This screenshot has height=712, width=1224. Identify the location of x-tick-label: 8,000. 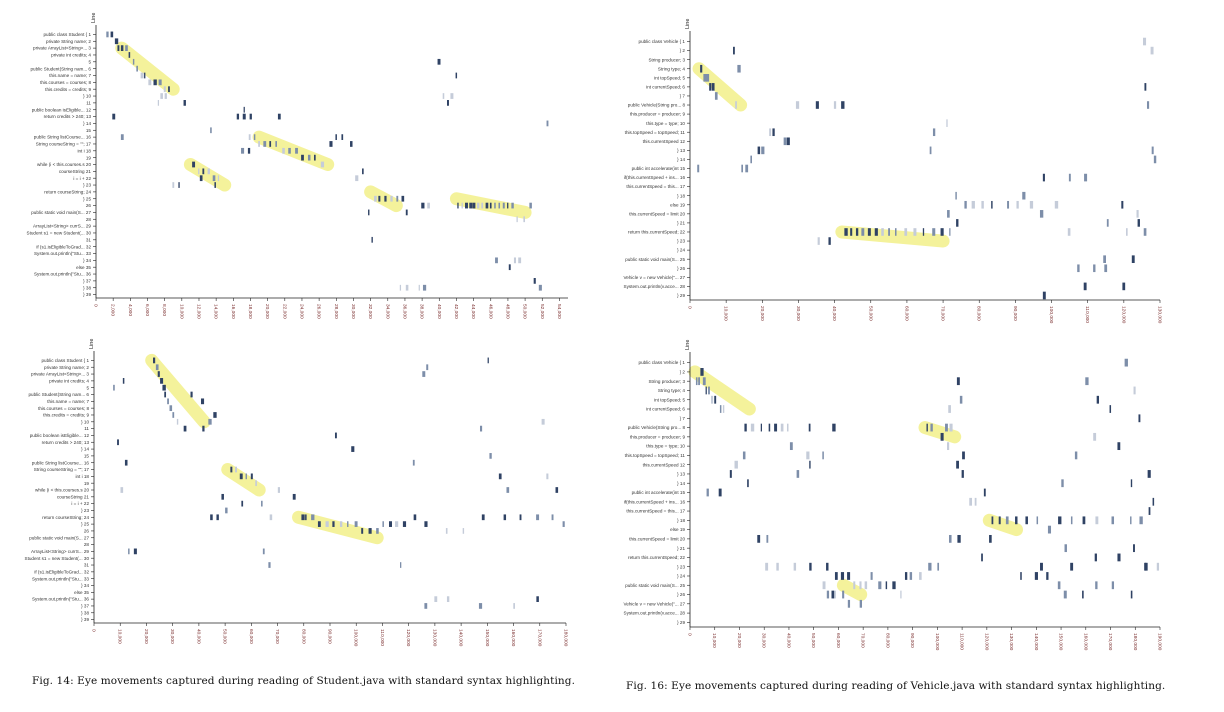
(164, 310).